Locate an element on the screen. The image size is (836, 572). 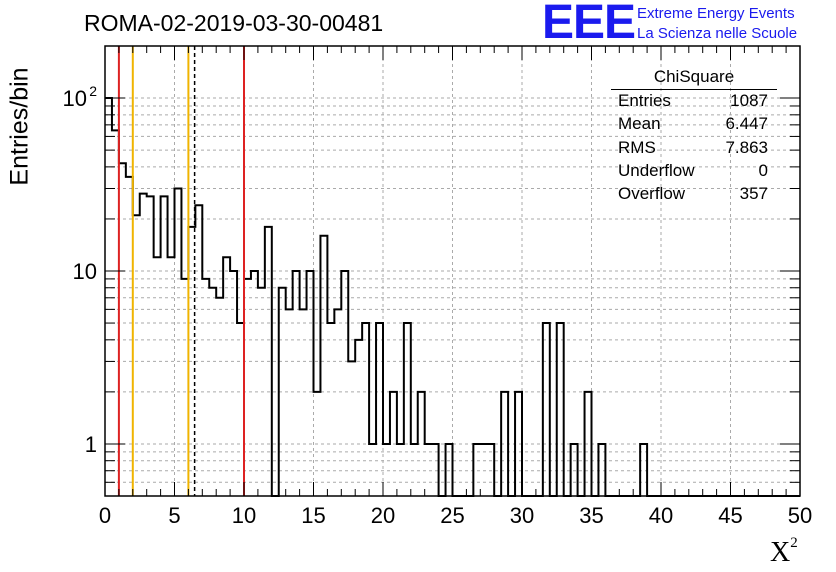
x-tick-label: 25 is located at coordinates (452, 515).